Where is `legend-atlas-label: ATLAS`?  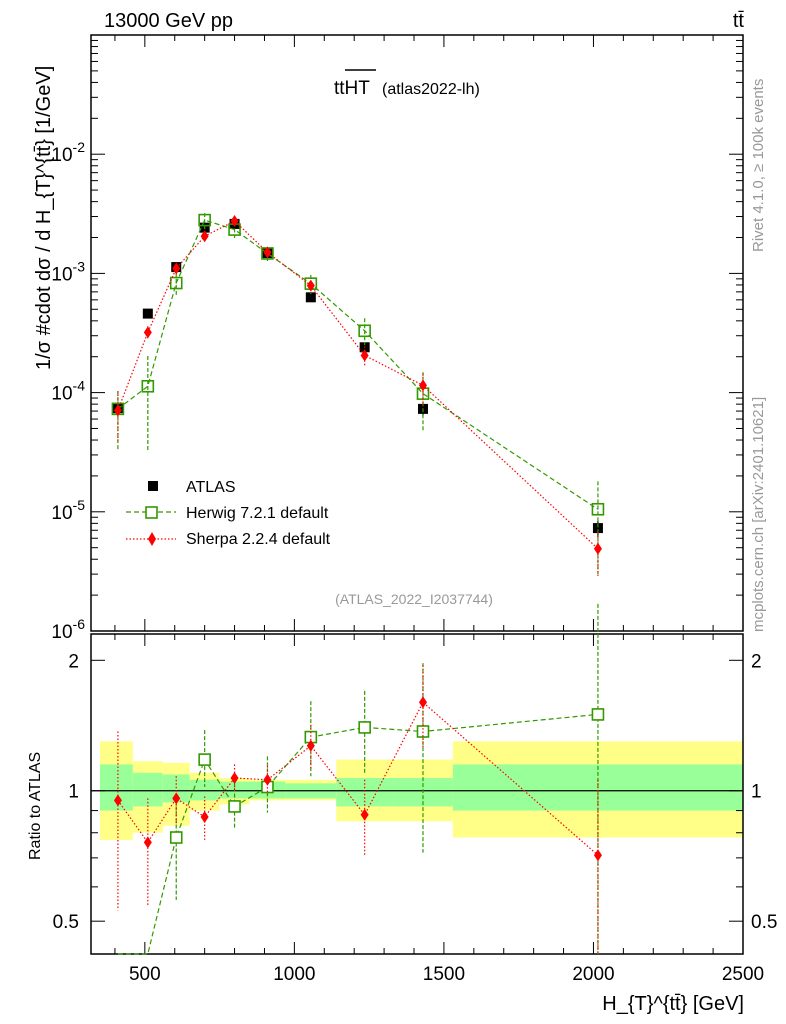
legend-atlas-label: ATLAS is located at coordinates (211, 487).